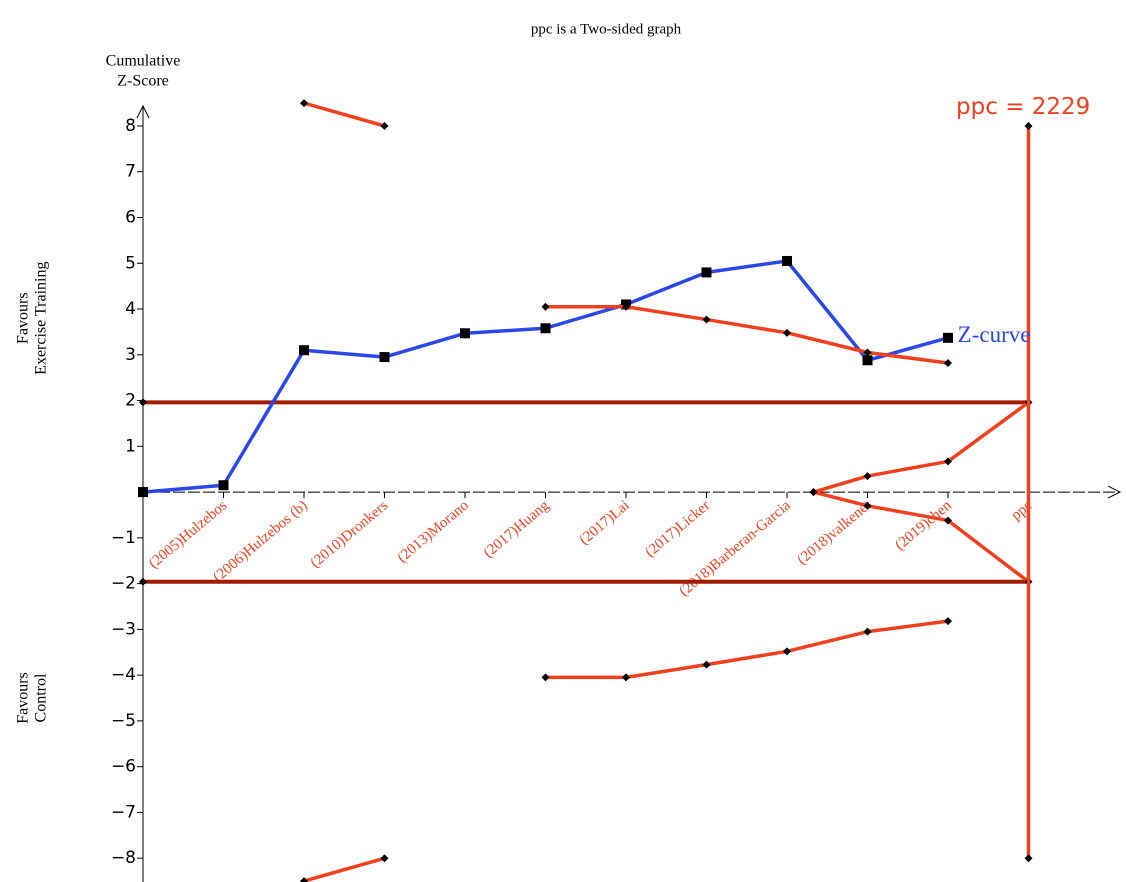  I want to click on x-axis-arrow, so click(1114, 492).